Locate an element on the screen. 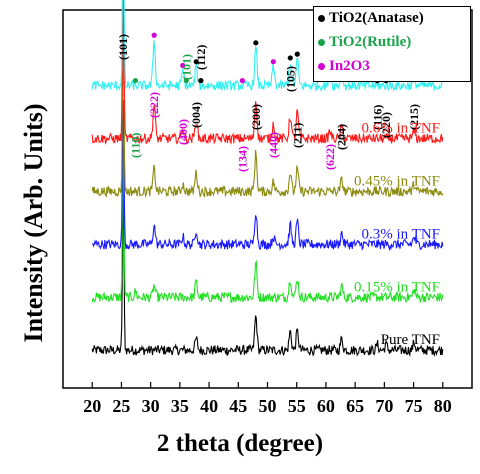  peak-label: (622) is located at coordinates (330, 157).